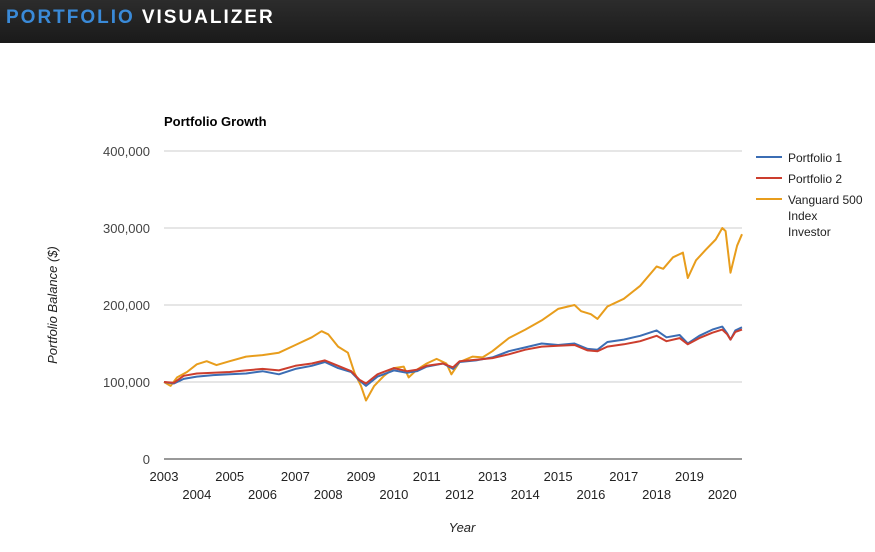 The width and height of the screenshot is (875, 552). What do you see at coordinates (427, 476) in the screenshot?
I see `x-tick-label: 2011` at bounding box center [427, 476].